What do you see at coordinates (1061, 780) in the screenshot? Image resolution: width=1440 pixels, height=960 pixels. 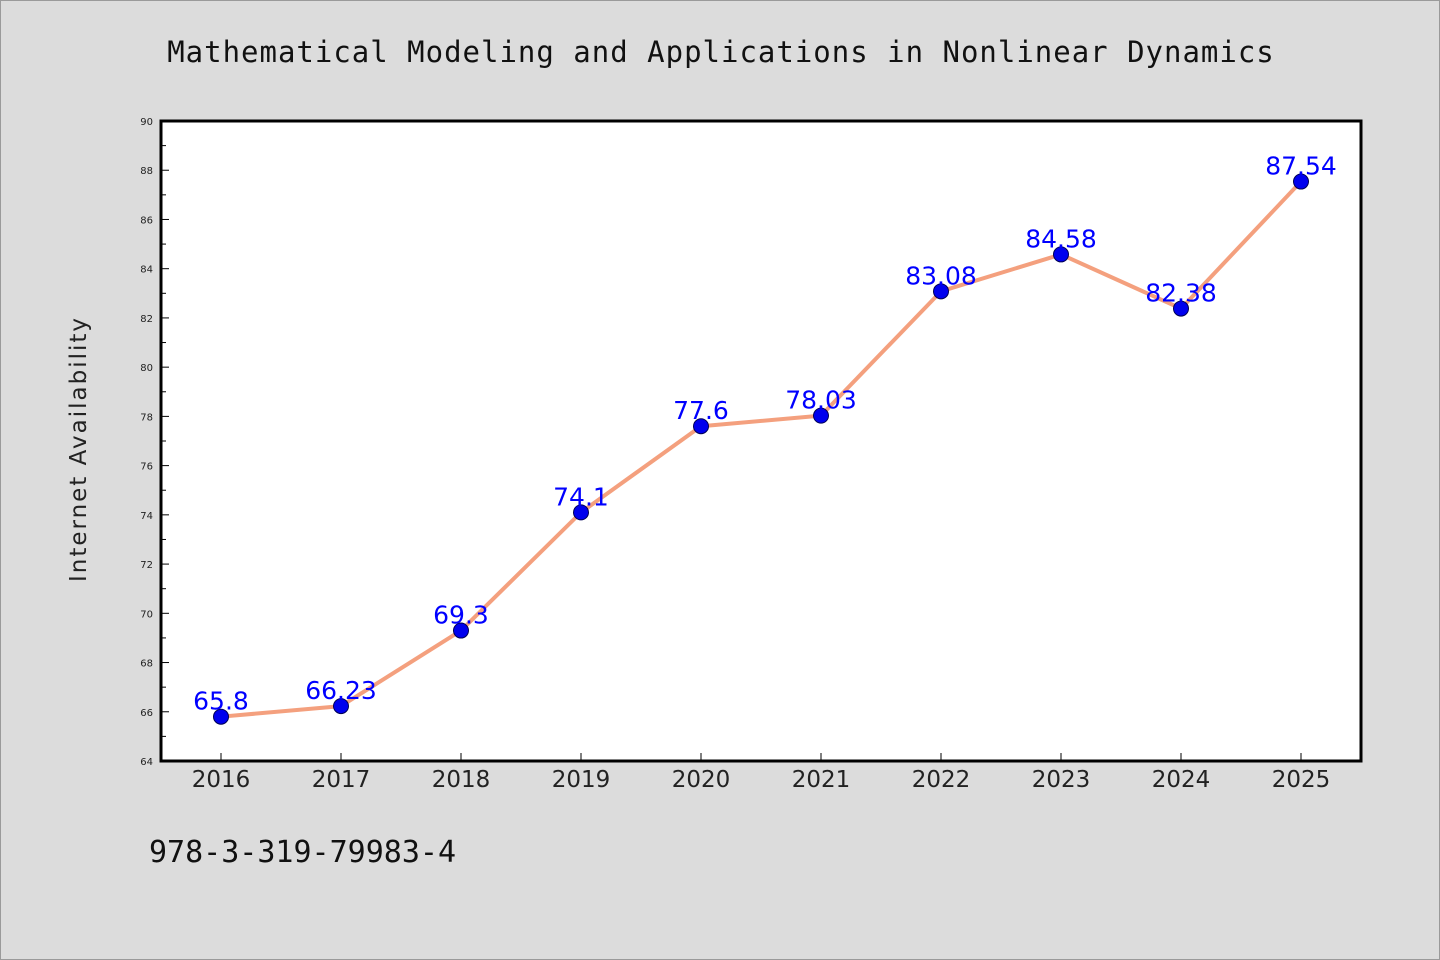 I see `x-tick-label: 2023` at bounding box center [1061, 780].